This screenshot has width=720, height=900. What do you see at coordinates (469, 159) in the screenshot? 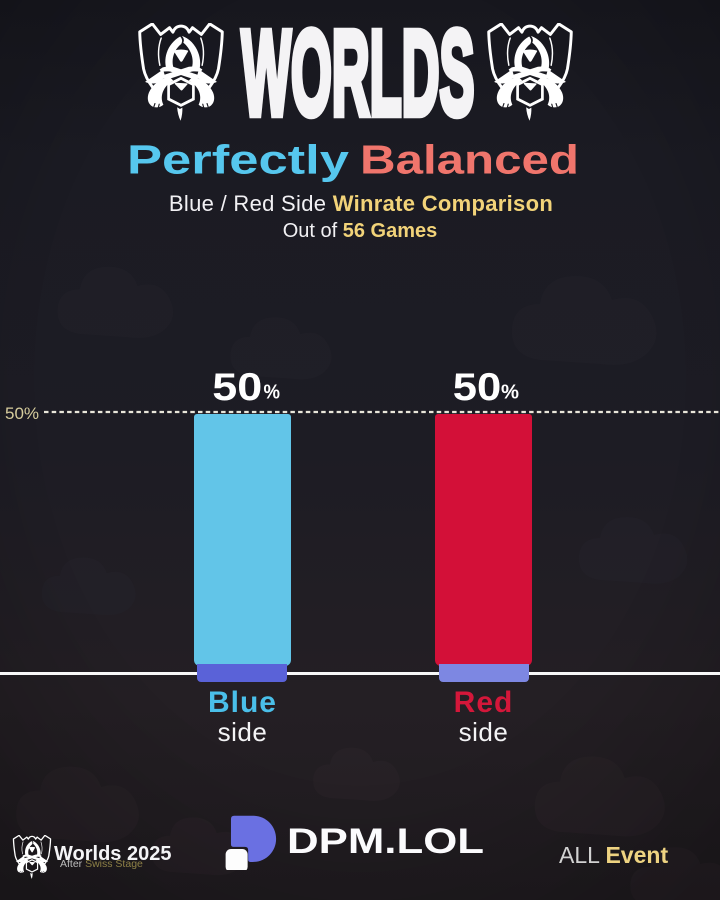
I see `svg-text: Balanced` at bounding box center [469, 159].